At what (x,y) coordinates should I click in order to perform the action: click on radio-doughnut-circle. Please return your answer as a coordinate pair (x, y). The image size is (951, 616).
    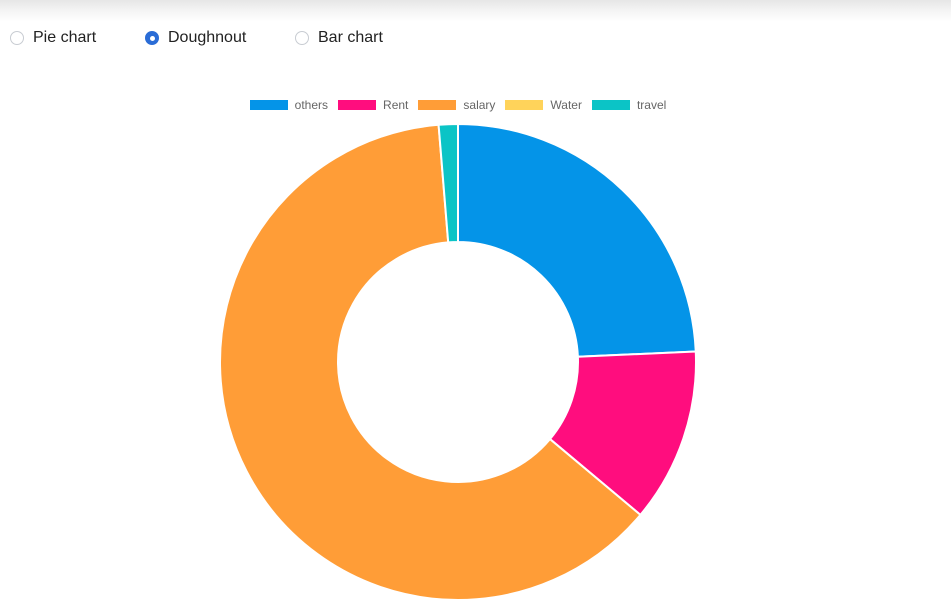
    Looking at the image, I should click on (152, 38).